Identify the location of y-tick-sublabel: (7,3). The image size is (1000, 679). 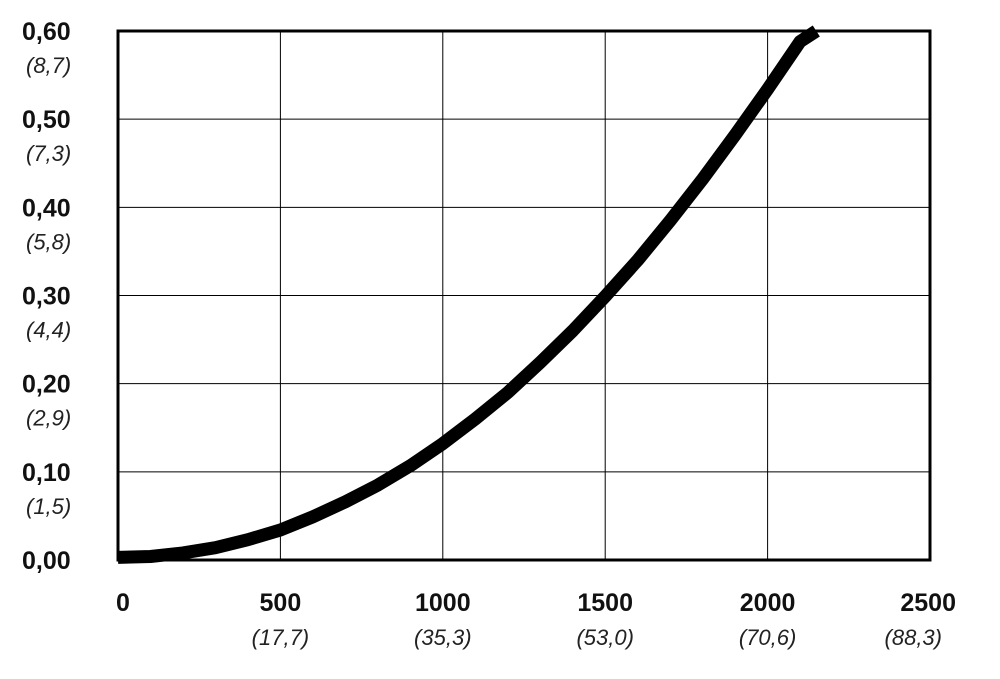
(48, 153).